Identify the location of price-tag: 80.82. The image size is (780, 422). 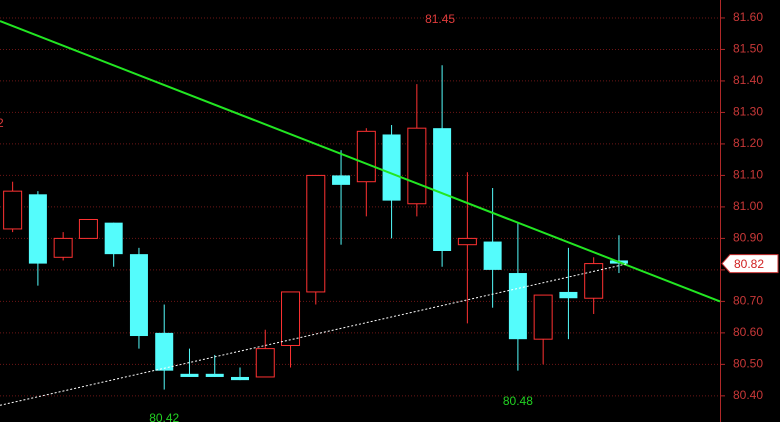
(749, 264).